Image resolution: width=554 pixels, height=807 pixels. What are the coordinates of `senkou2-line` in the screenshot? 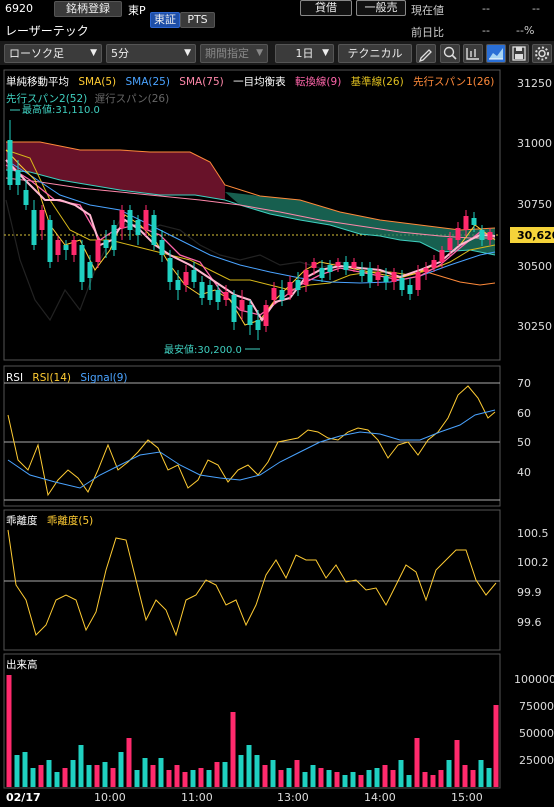 It's located at (250, 212).